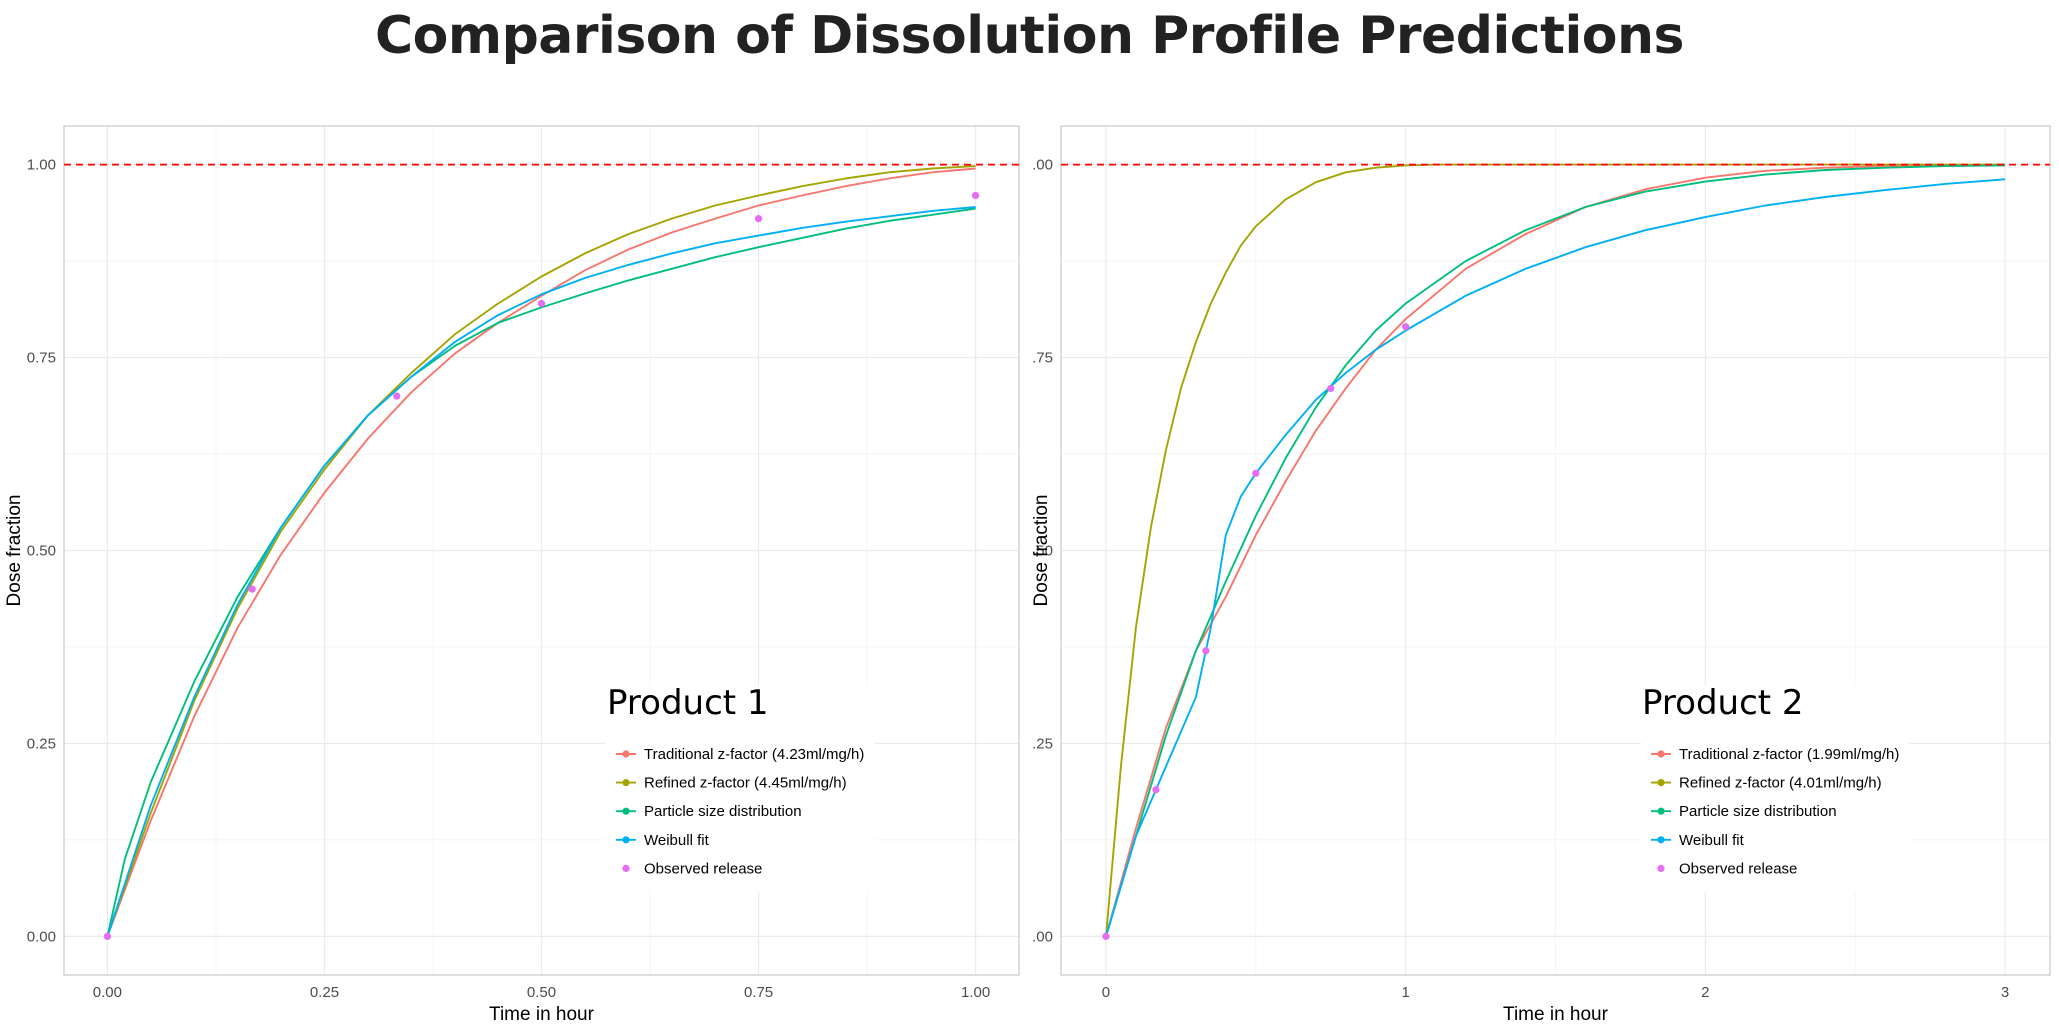 The height and width of the screenshot is (1024, 2059). Describe the element at coordinates (1723, 703) in the screenshot. I see `panel-title: Product 2` at that location.